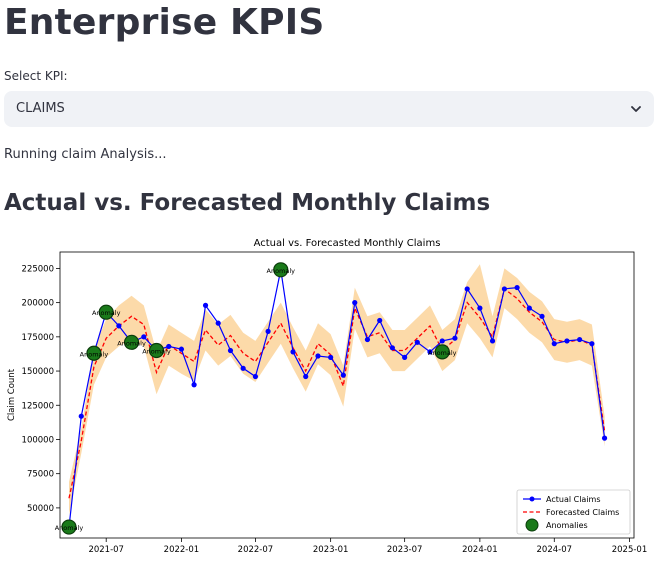 The width and height of the screenshot is (666, 582). What do you see at coordinates (38, 269) in the screenshot?
I see `y-tick-label: 225000` at bounding box center [38, 269].